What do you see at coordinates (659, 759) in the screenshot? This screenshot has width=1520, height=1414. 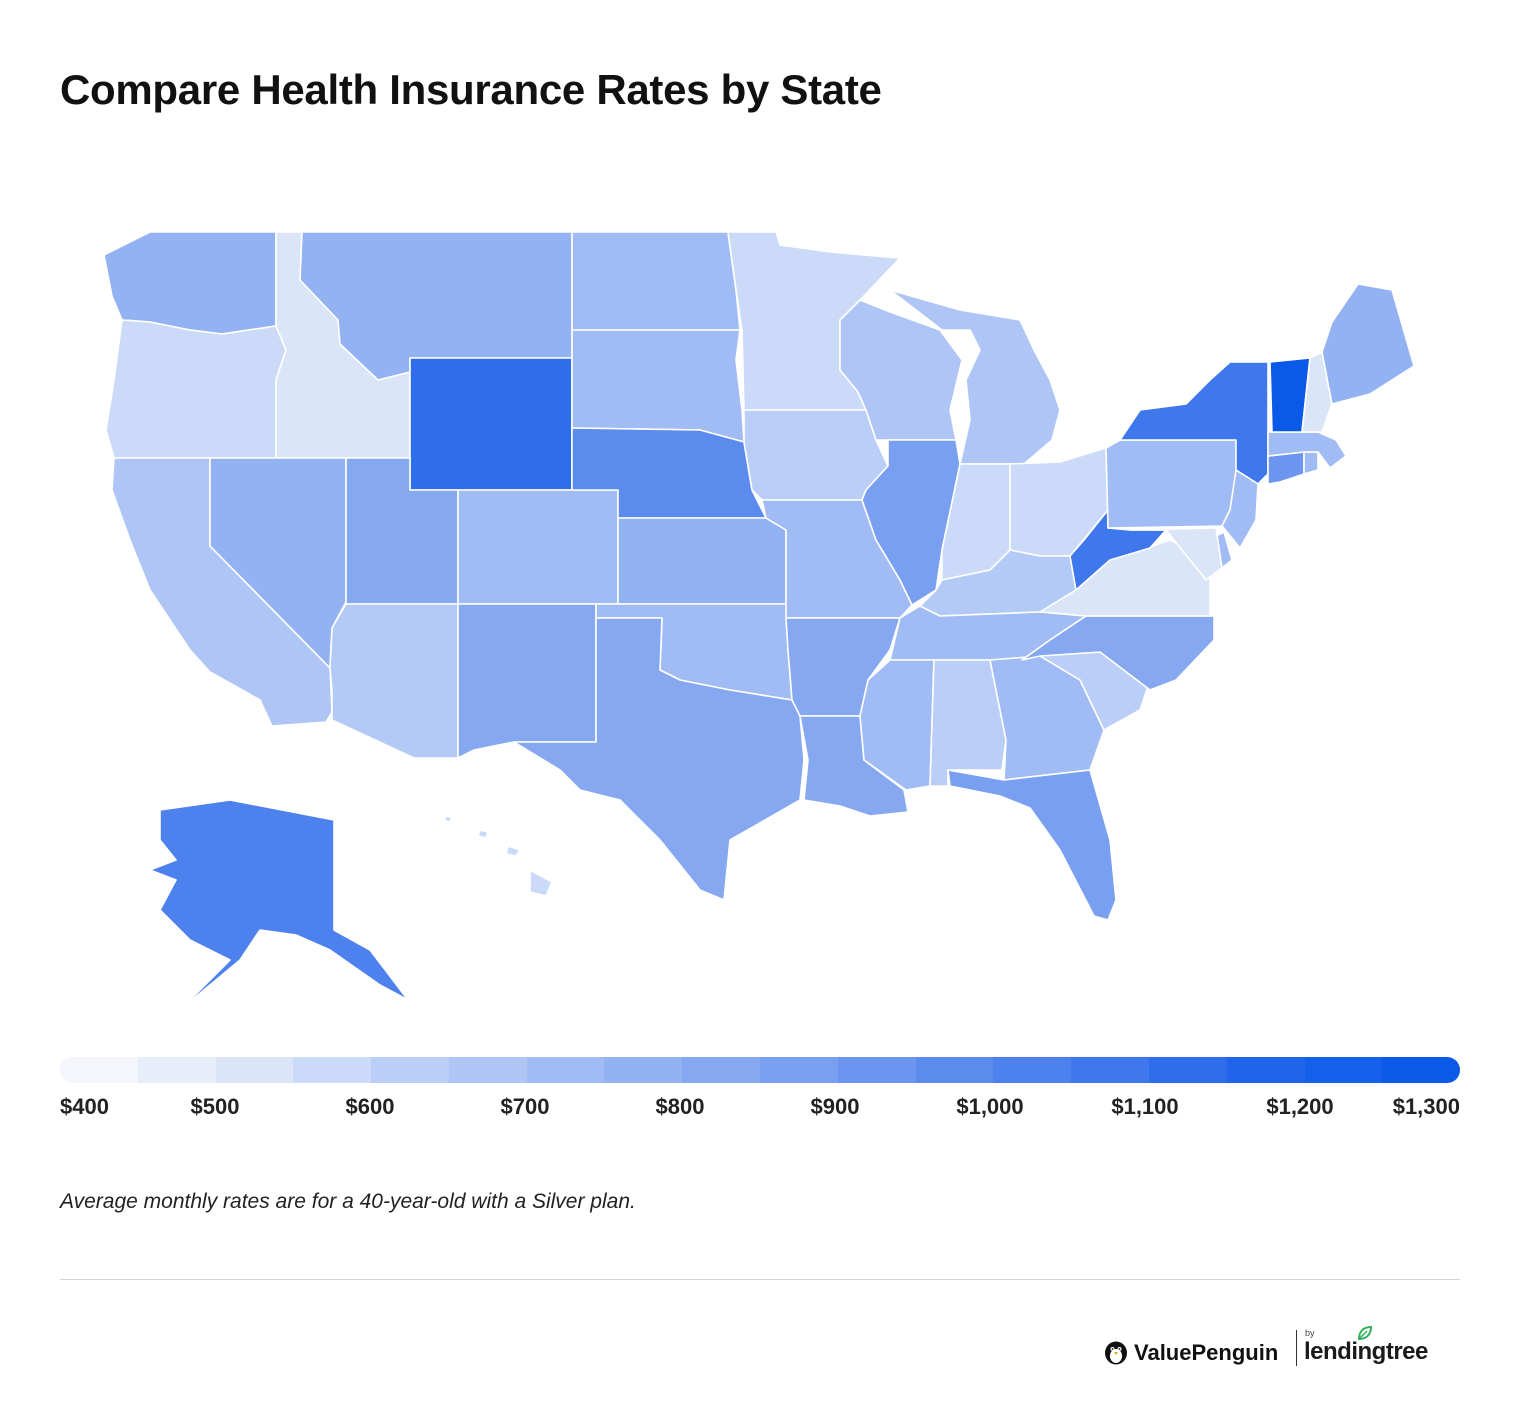 I see `state-tx` at bounding box center [659, 759].